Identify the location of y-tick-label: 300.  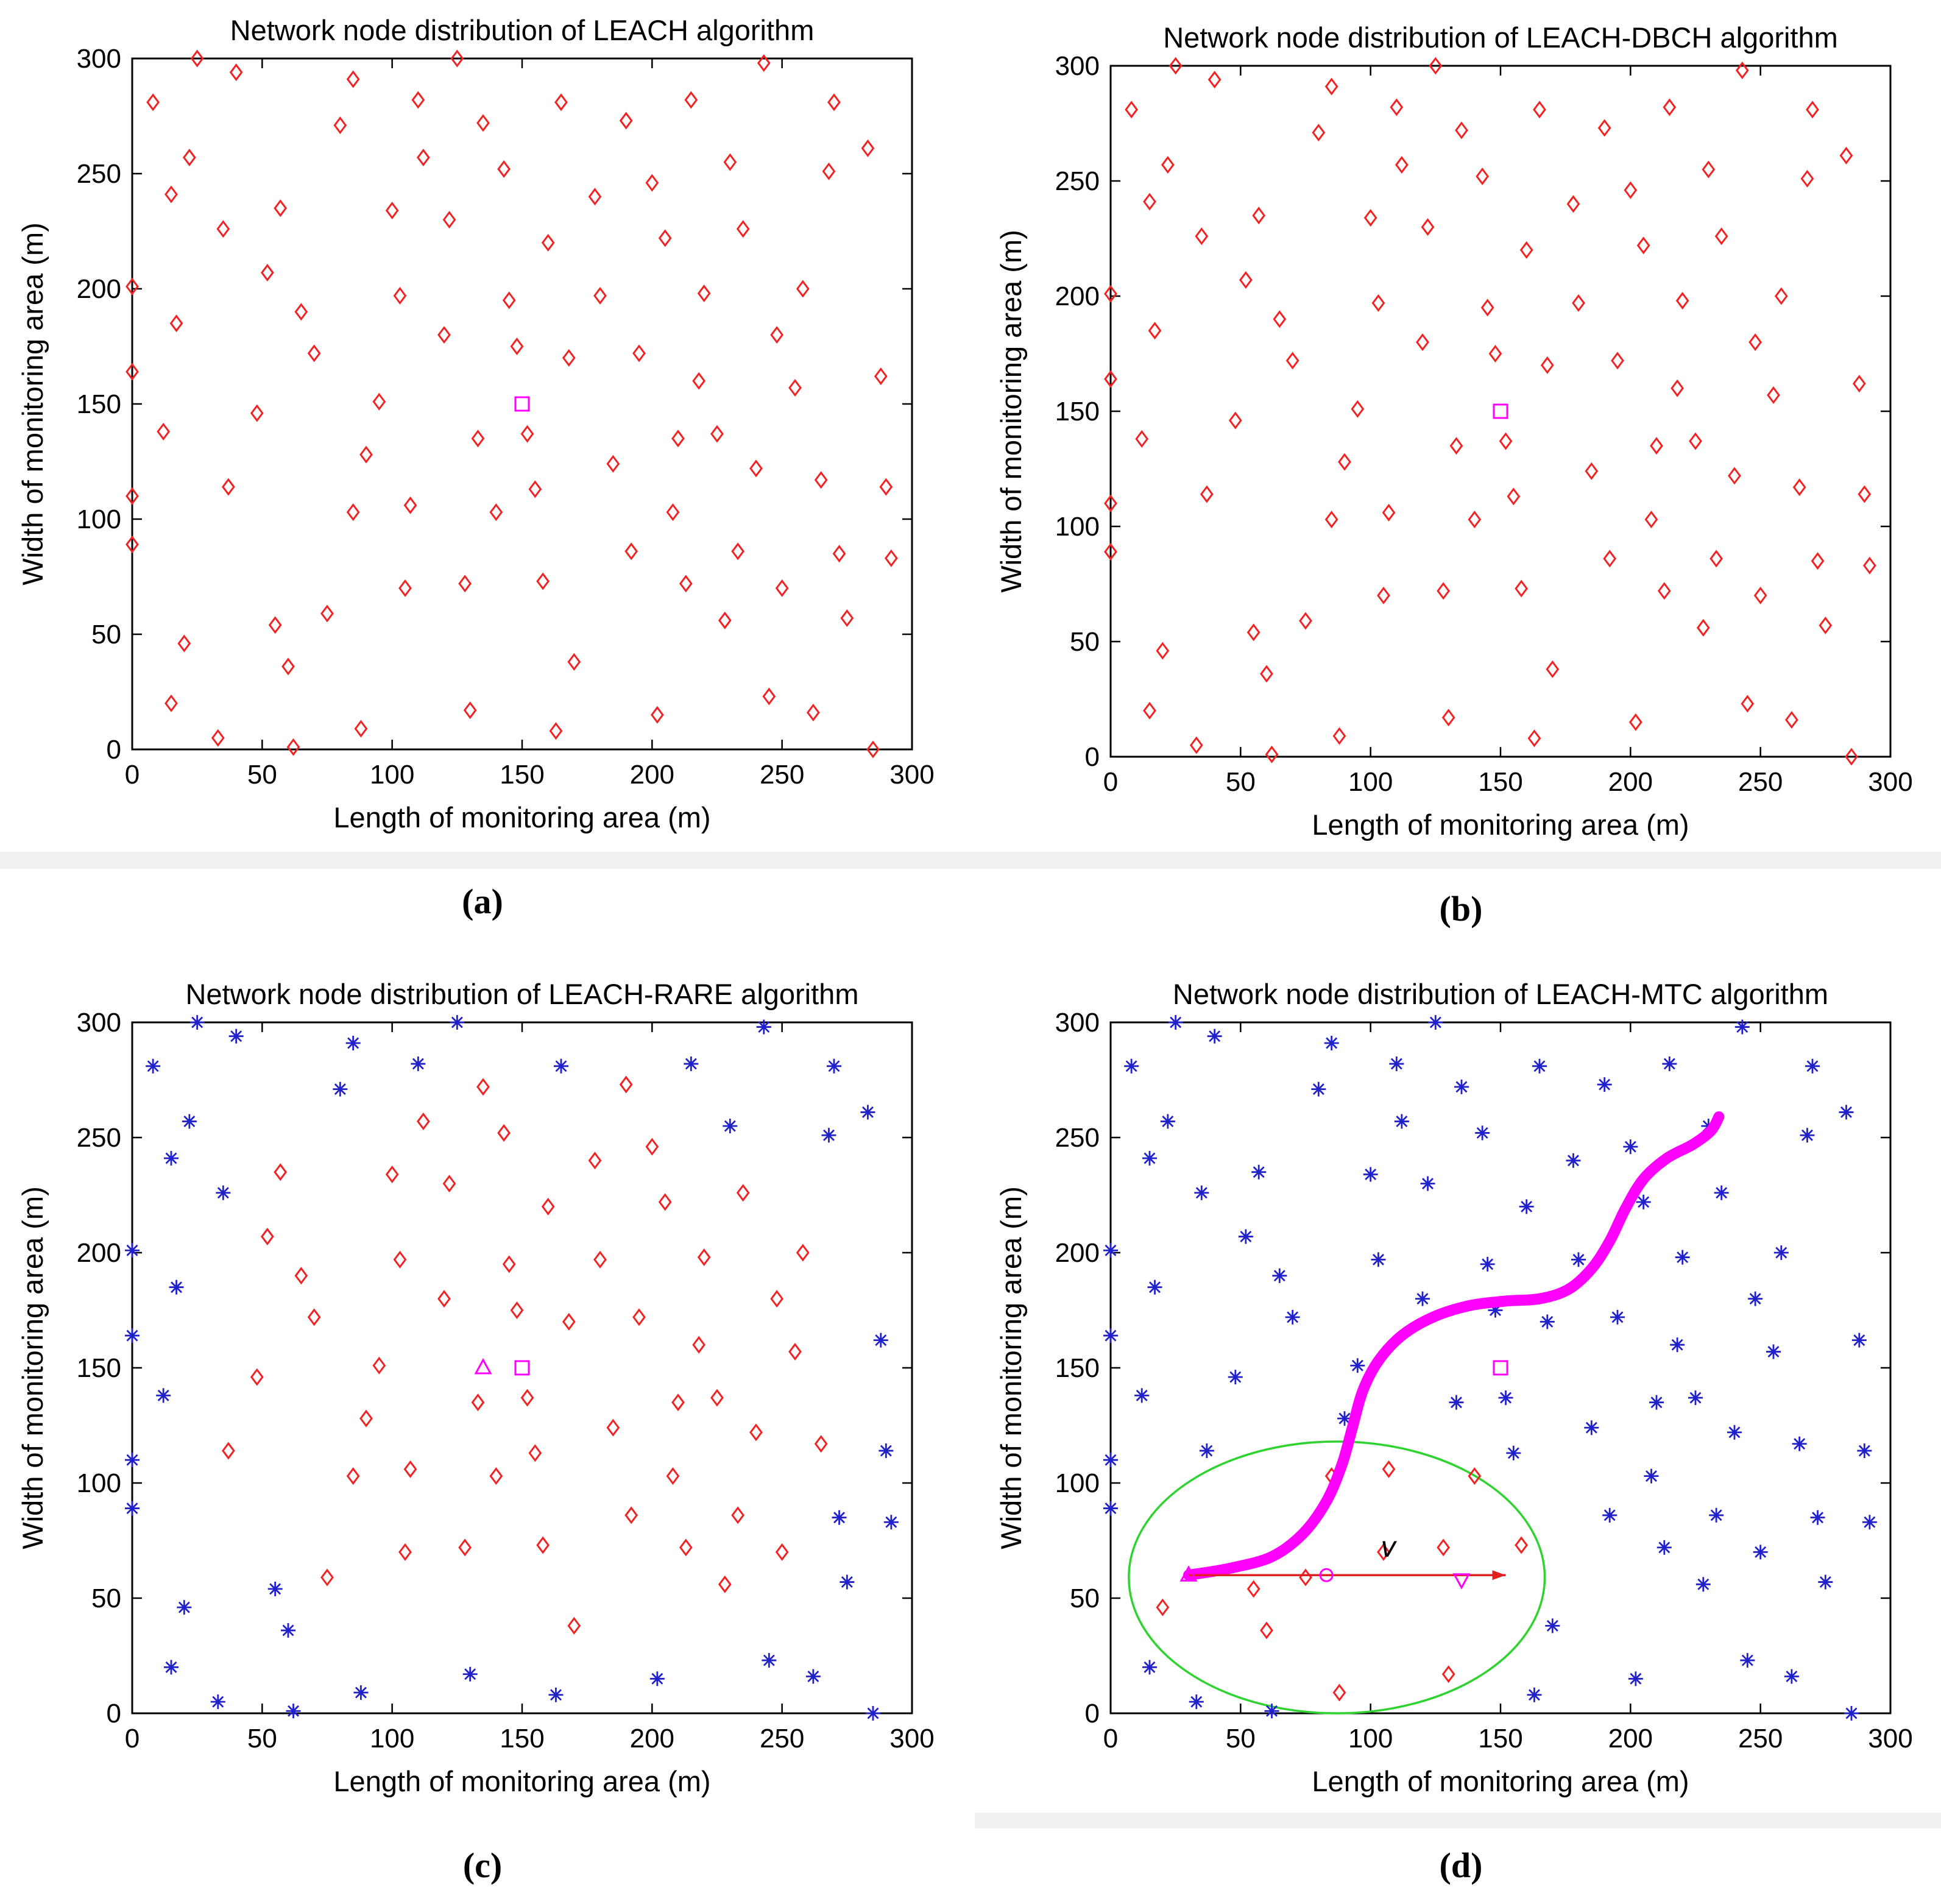
(1078, 66).